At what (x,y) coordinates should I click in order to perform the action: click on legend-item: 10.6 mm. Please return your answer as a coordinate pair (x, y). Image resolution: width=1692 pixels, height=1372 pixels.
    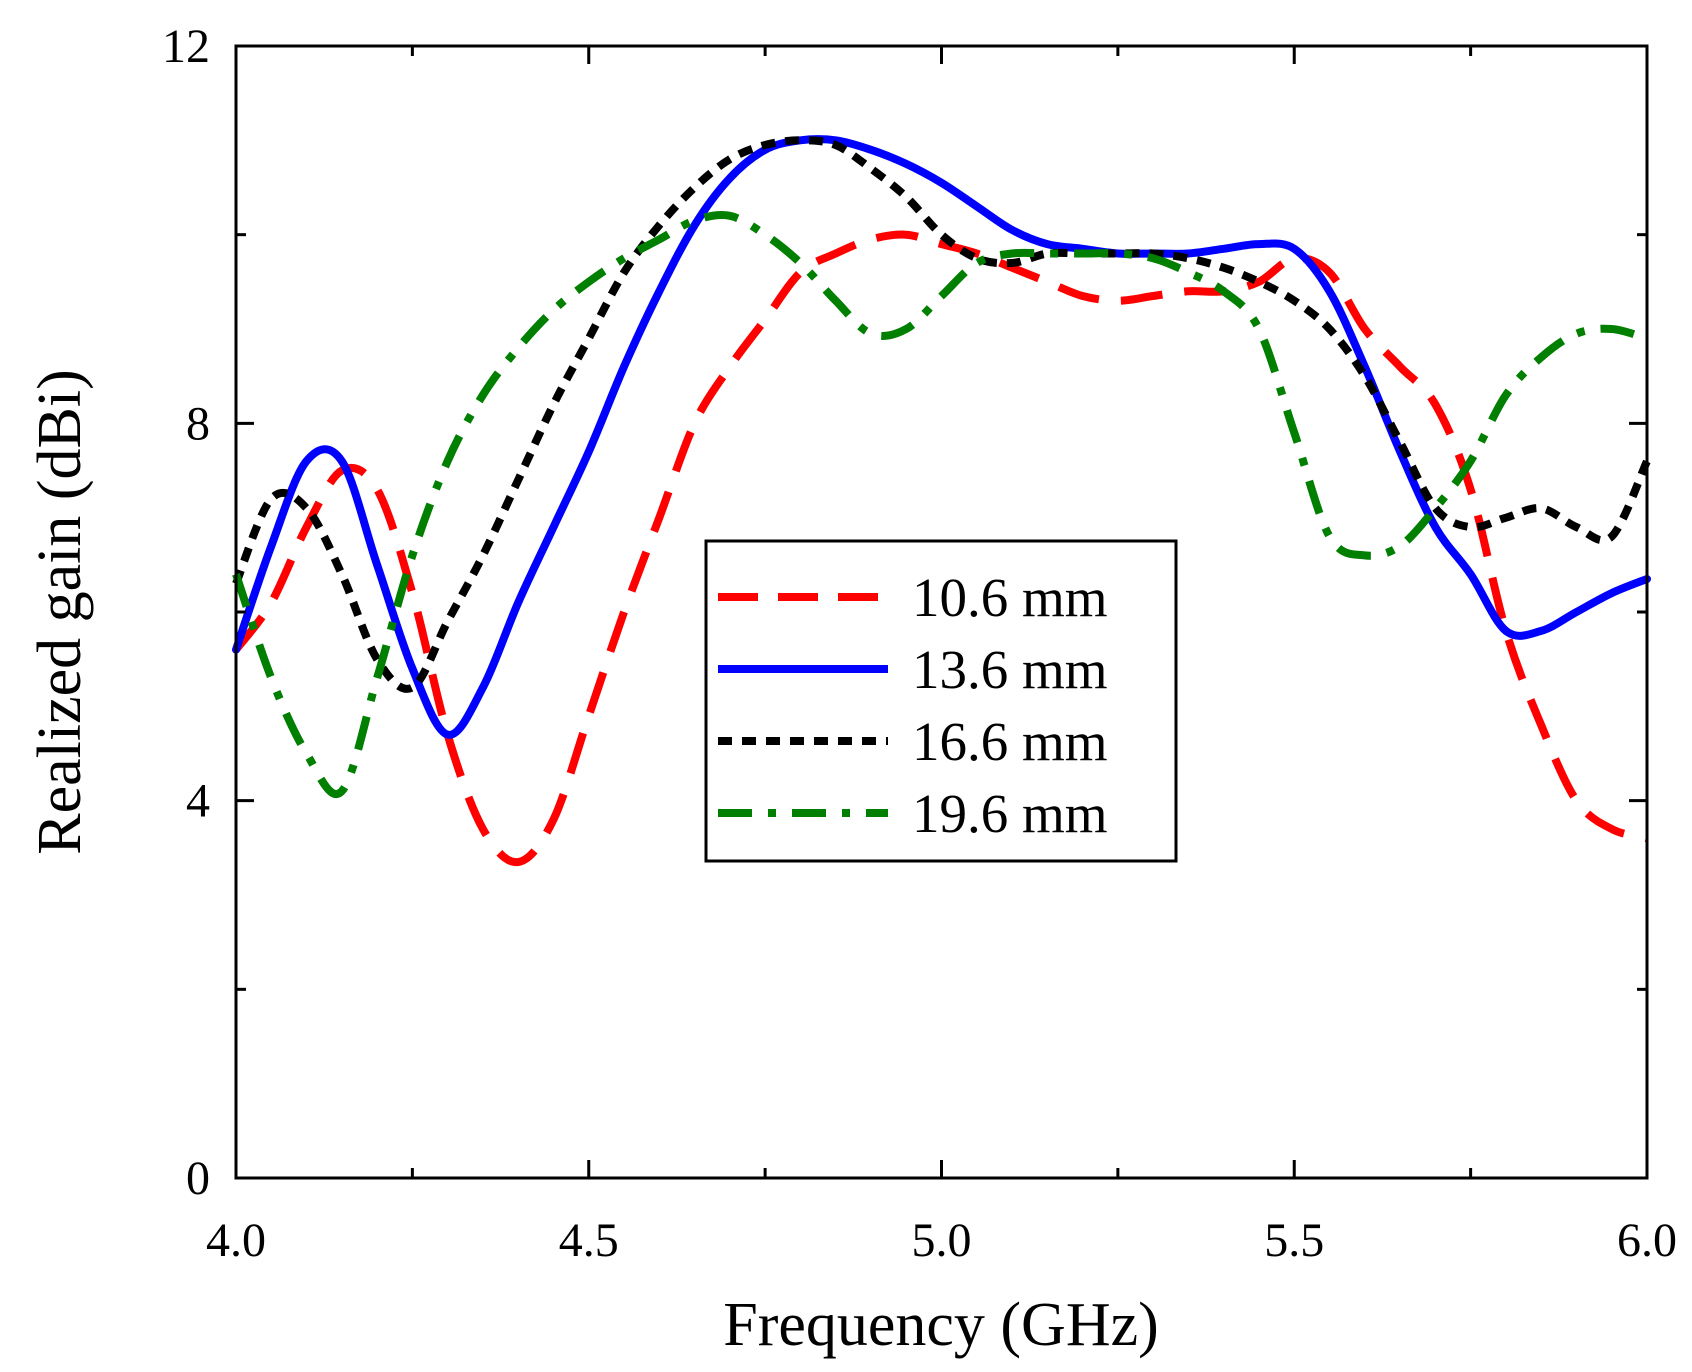
    Looking at the image, I should click on (913, 597).